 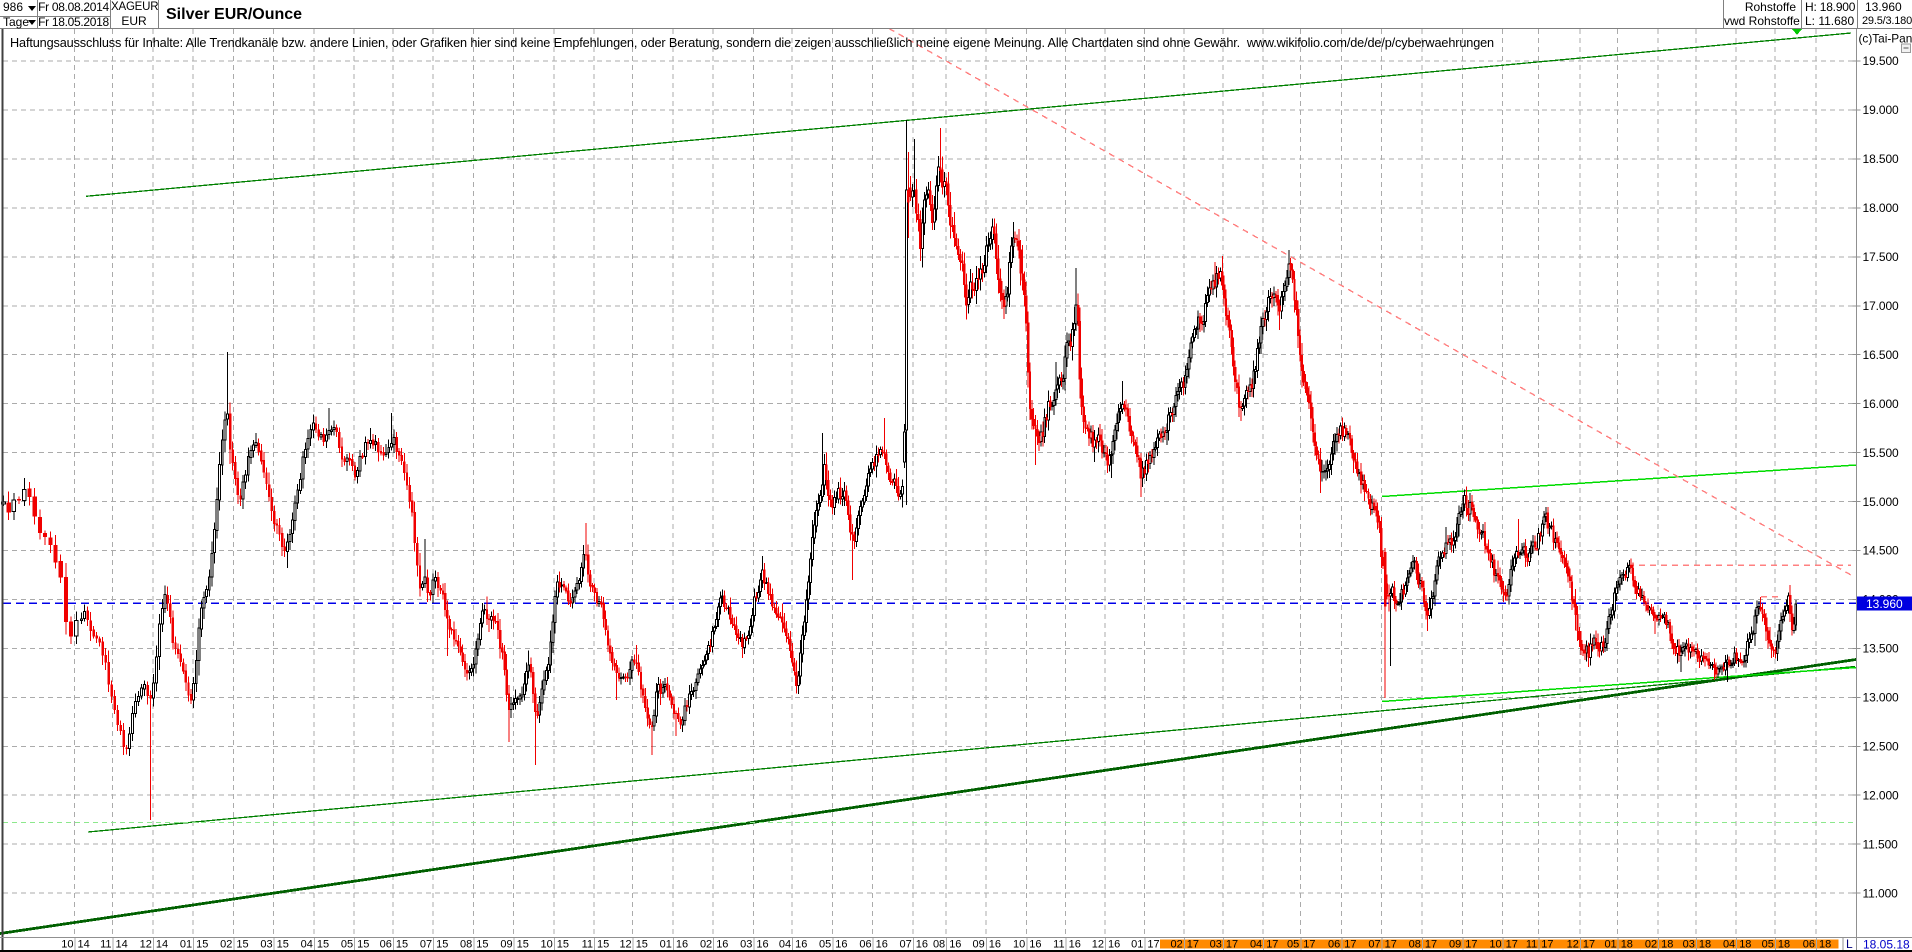 I want to click on svg-text: 15.500, so click(x=1881, y=453).